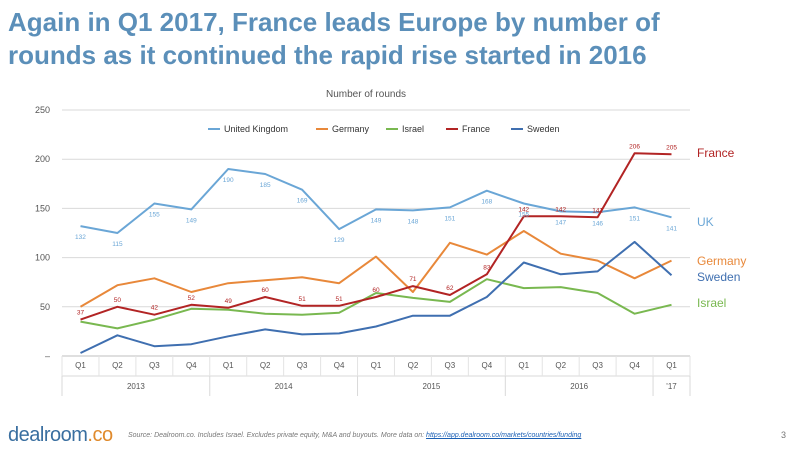  Describe the element at coordinates (634, 146) in the screenshot. I see `data-label: 206` at that location.